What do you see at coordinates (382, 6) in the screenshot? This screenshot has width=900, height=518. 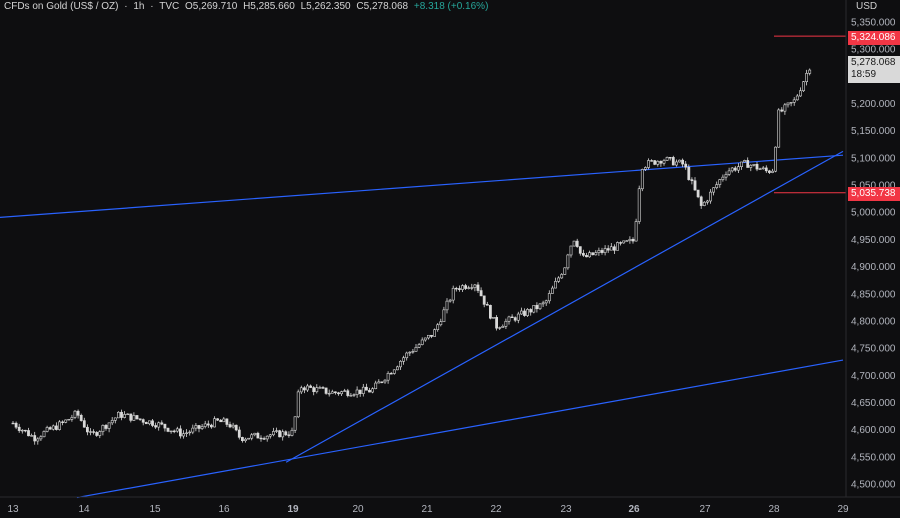 I see `close-value: C5,278.068` at bounding box center [382, 6].